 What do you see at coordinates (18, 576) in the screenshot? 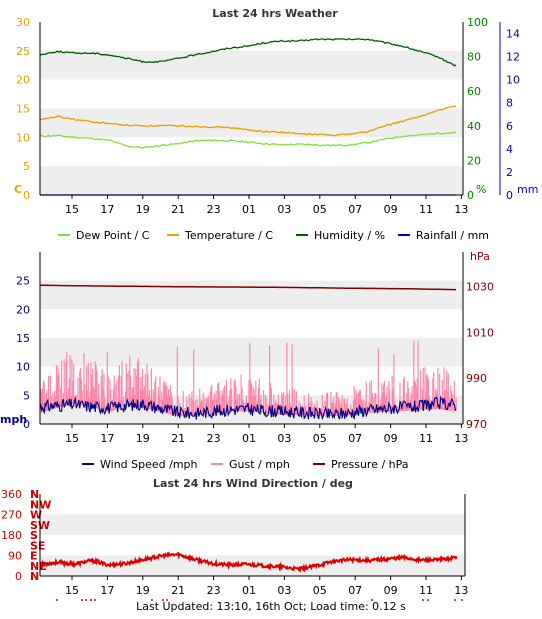
I see `direction-tick-label: 0` at bounding box center [18, 576].